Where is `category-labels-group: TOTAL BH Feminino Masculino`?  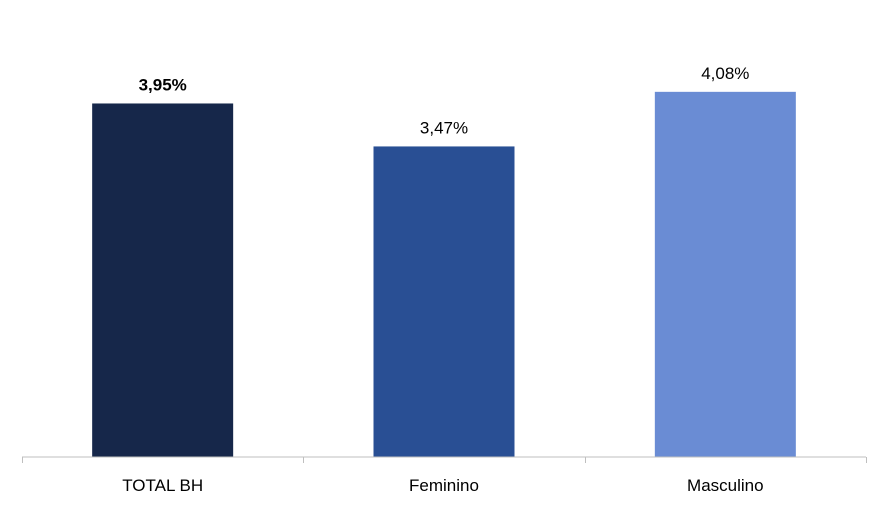 category-labels-group: TOTAL BH Feminino Masculino is located at coordinates (442, 485).